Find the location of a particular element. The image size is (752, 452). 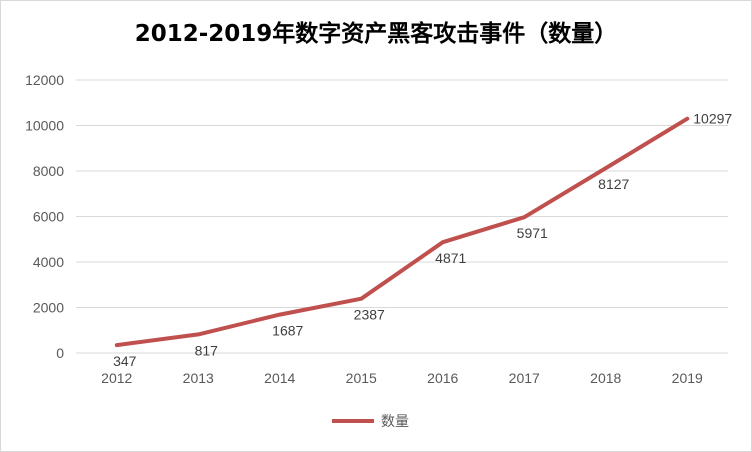

y-tick-label: 10000 is located at coordinates (44, 126).